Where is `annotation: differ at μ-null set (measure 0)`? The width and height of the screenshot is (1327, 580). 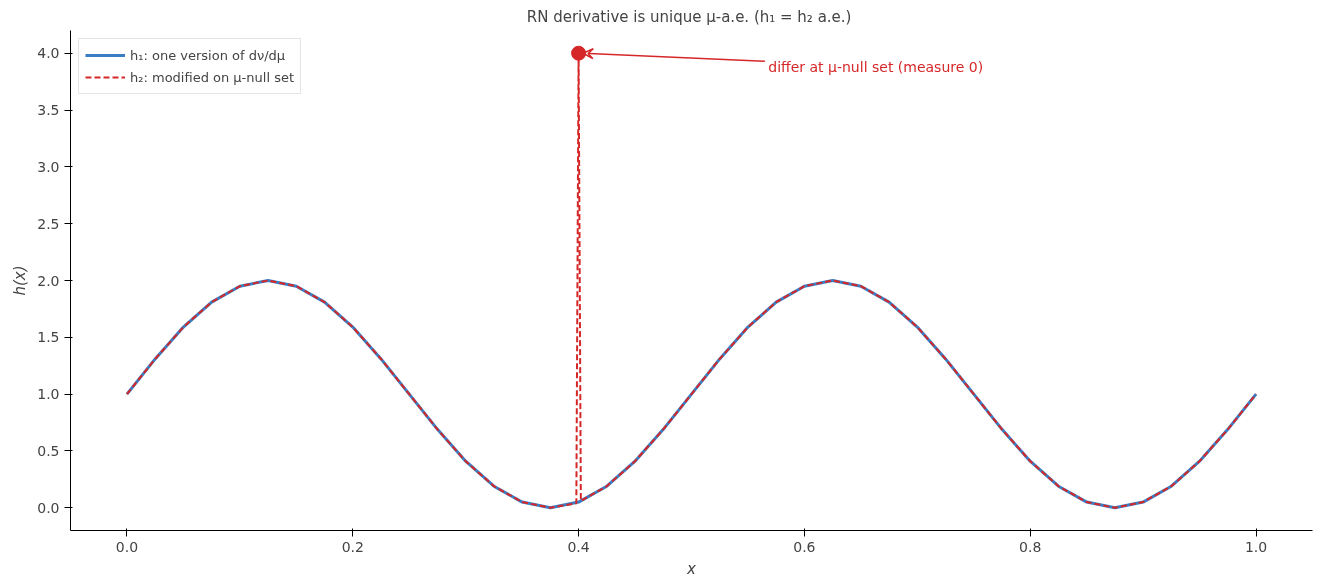 annotation: differ at μ-null set (measure 0) is located at coordinates (876, 67).